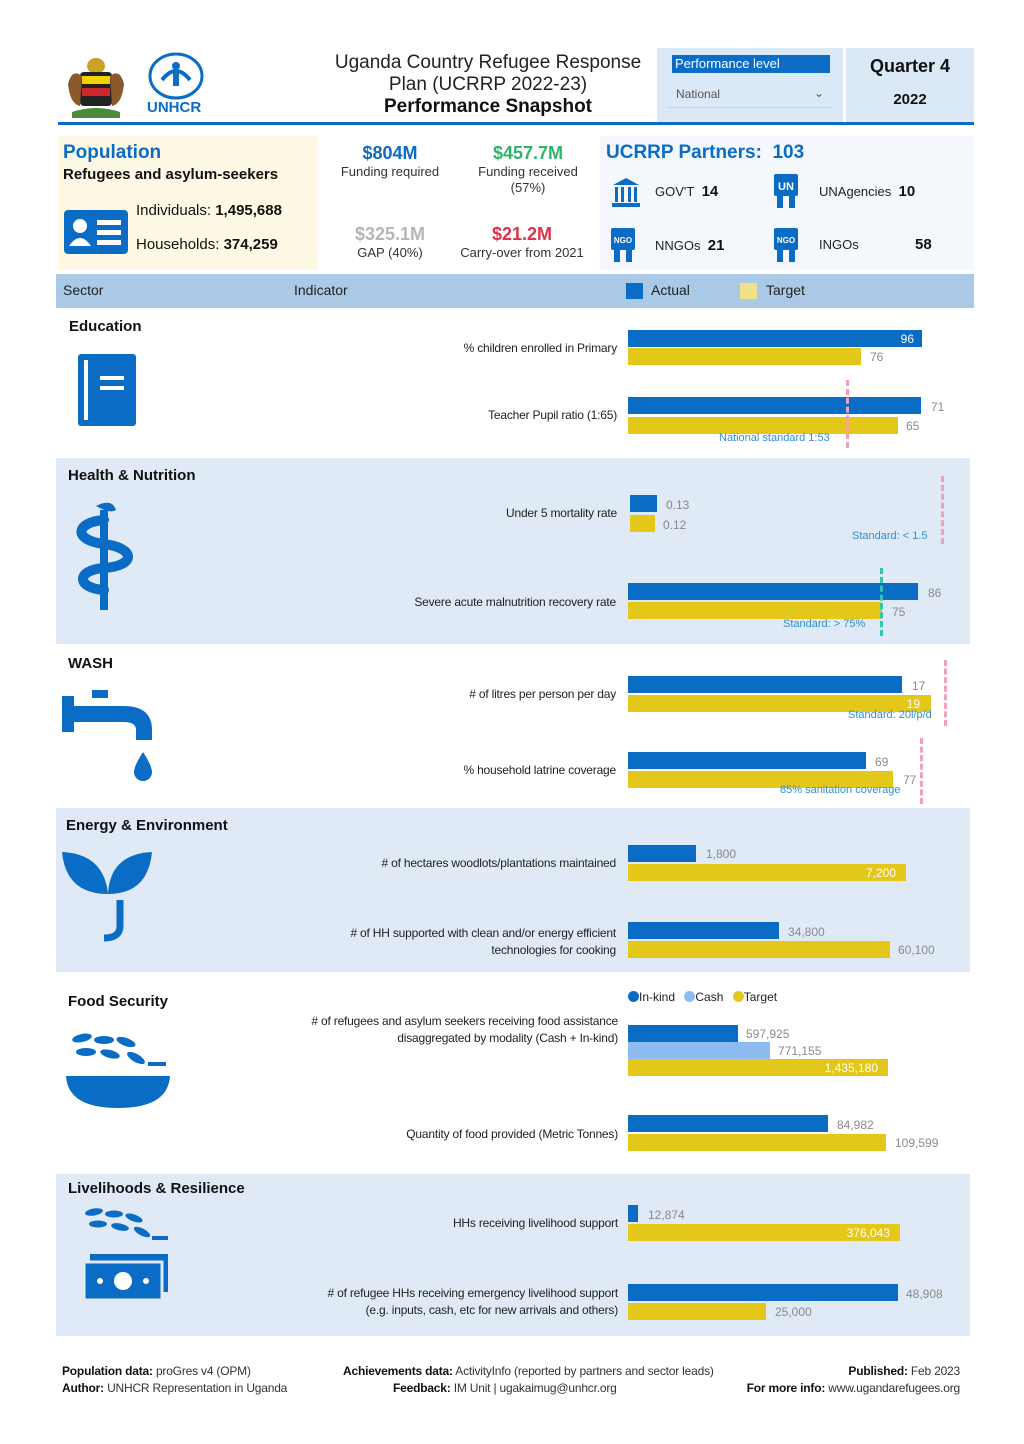  Describe the element at coordinates (110, 736) in the screenshot. I see `water-tap-icon` at that location.